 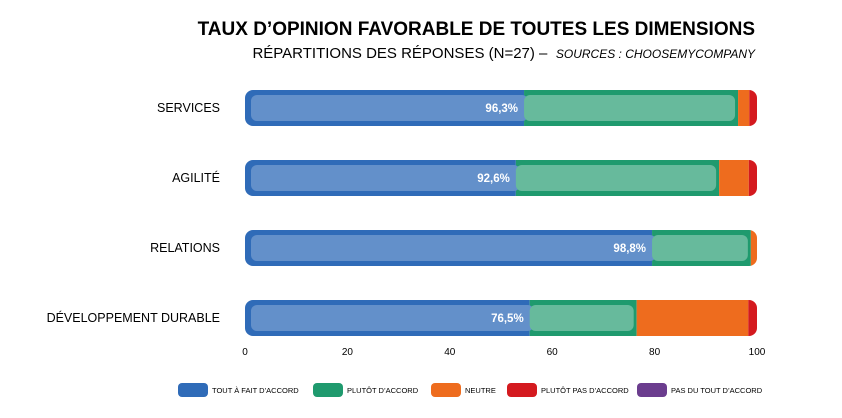 What do you see at coordinates (255, 390) in the screenshot?
I see `legend-label: TOUT À FAIT D’ACCORD` at bounding box center [255, 390].